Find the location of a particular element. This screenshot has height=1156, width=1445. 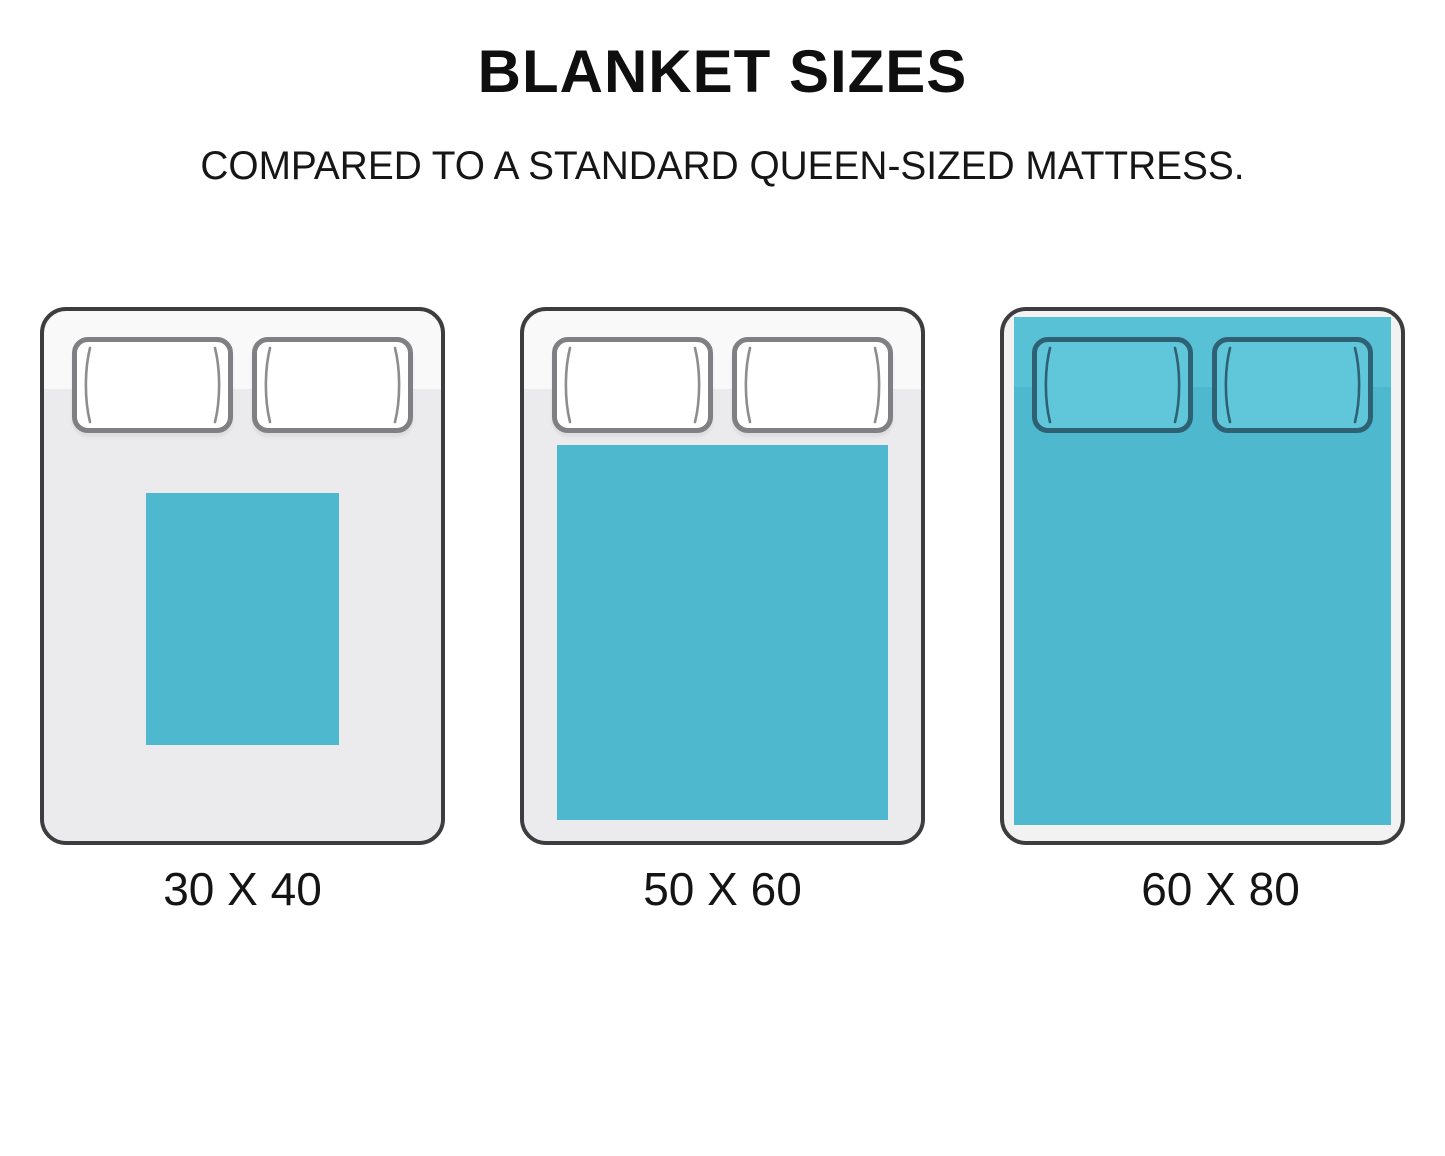

bed-diagram-30x40 is located at coordinates (242, 576).